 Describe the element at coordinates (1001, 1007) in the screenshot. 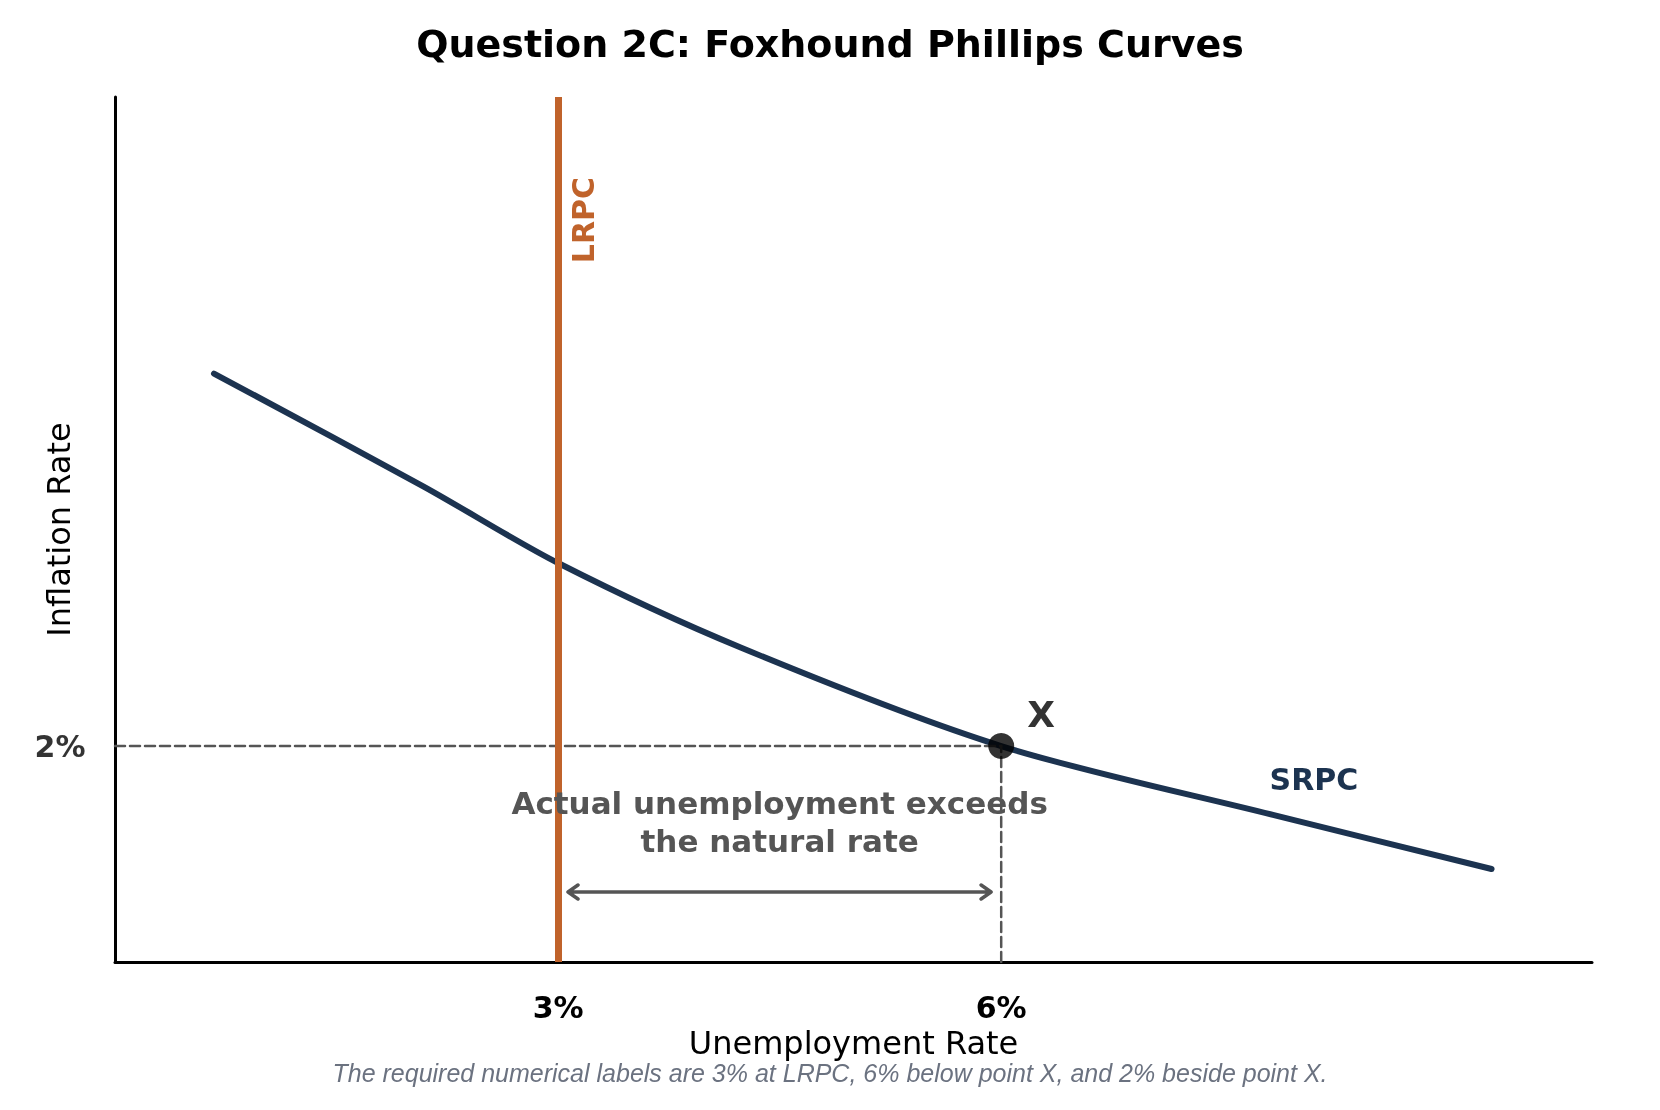

I see `x-tick-label: 6%` at that location.